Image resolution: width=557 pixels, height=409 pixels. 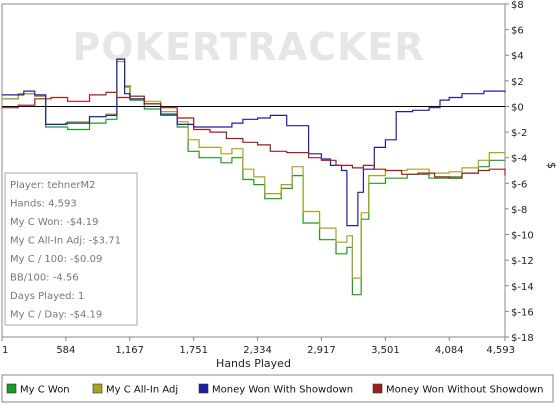 I want to click on x-tick-label: 584, so click(x=65, y=350).